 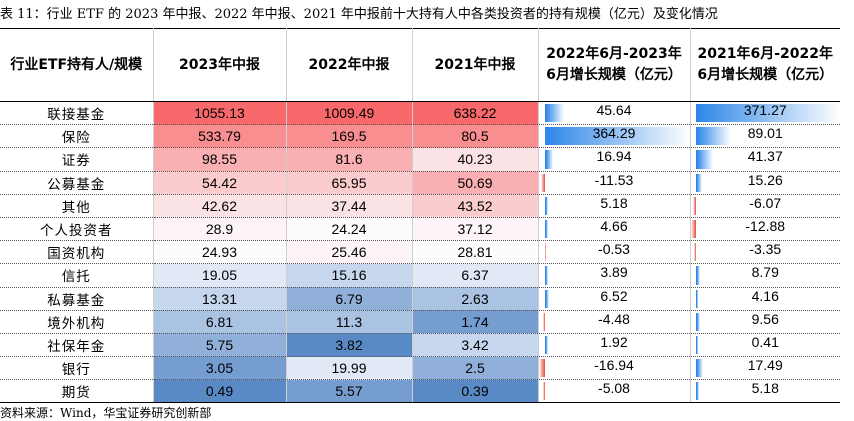 I want to click on table-row: 其他 42.62 37.44 43.52 5.18 -6.07, so click(x=420, y=206).